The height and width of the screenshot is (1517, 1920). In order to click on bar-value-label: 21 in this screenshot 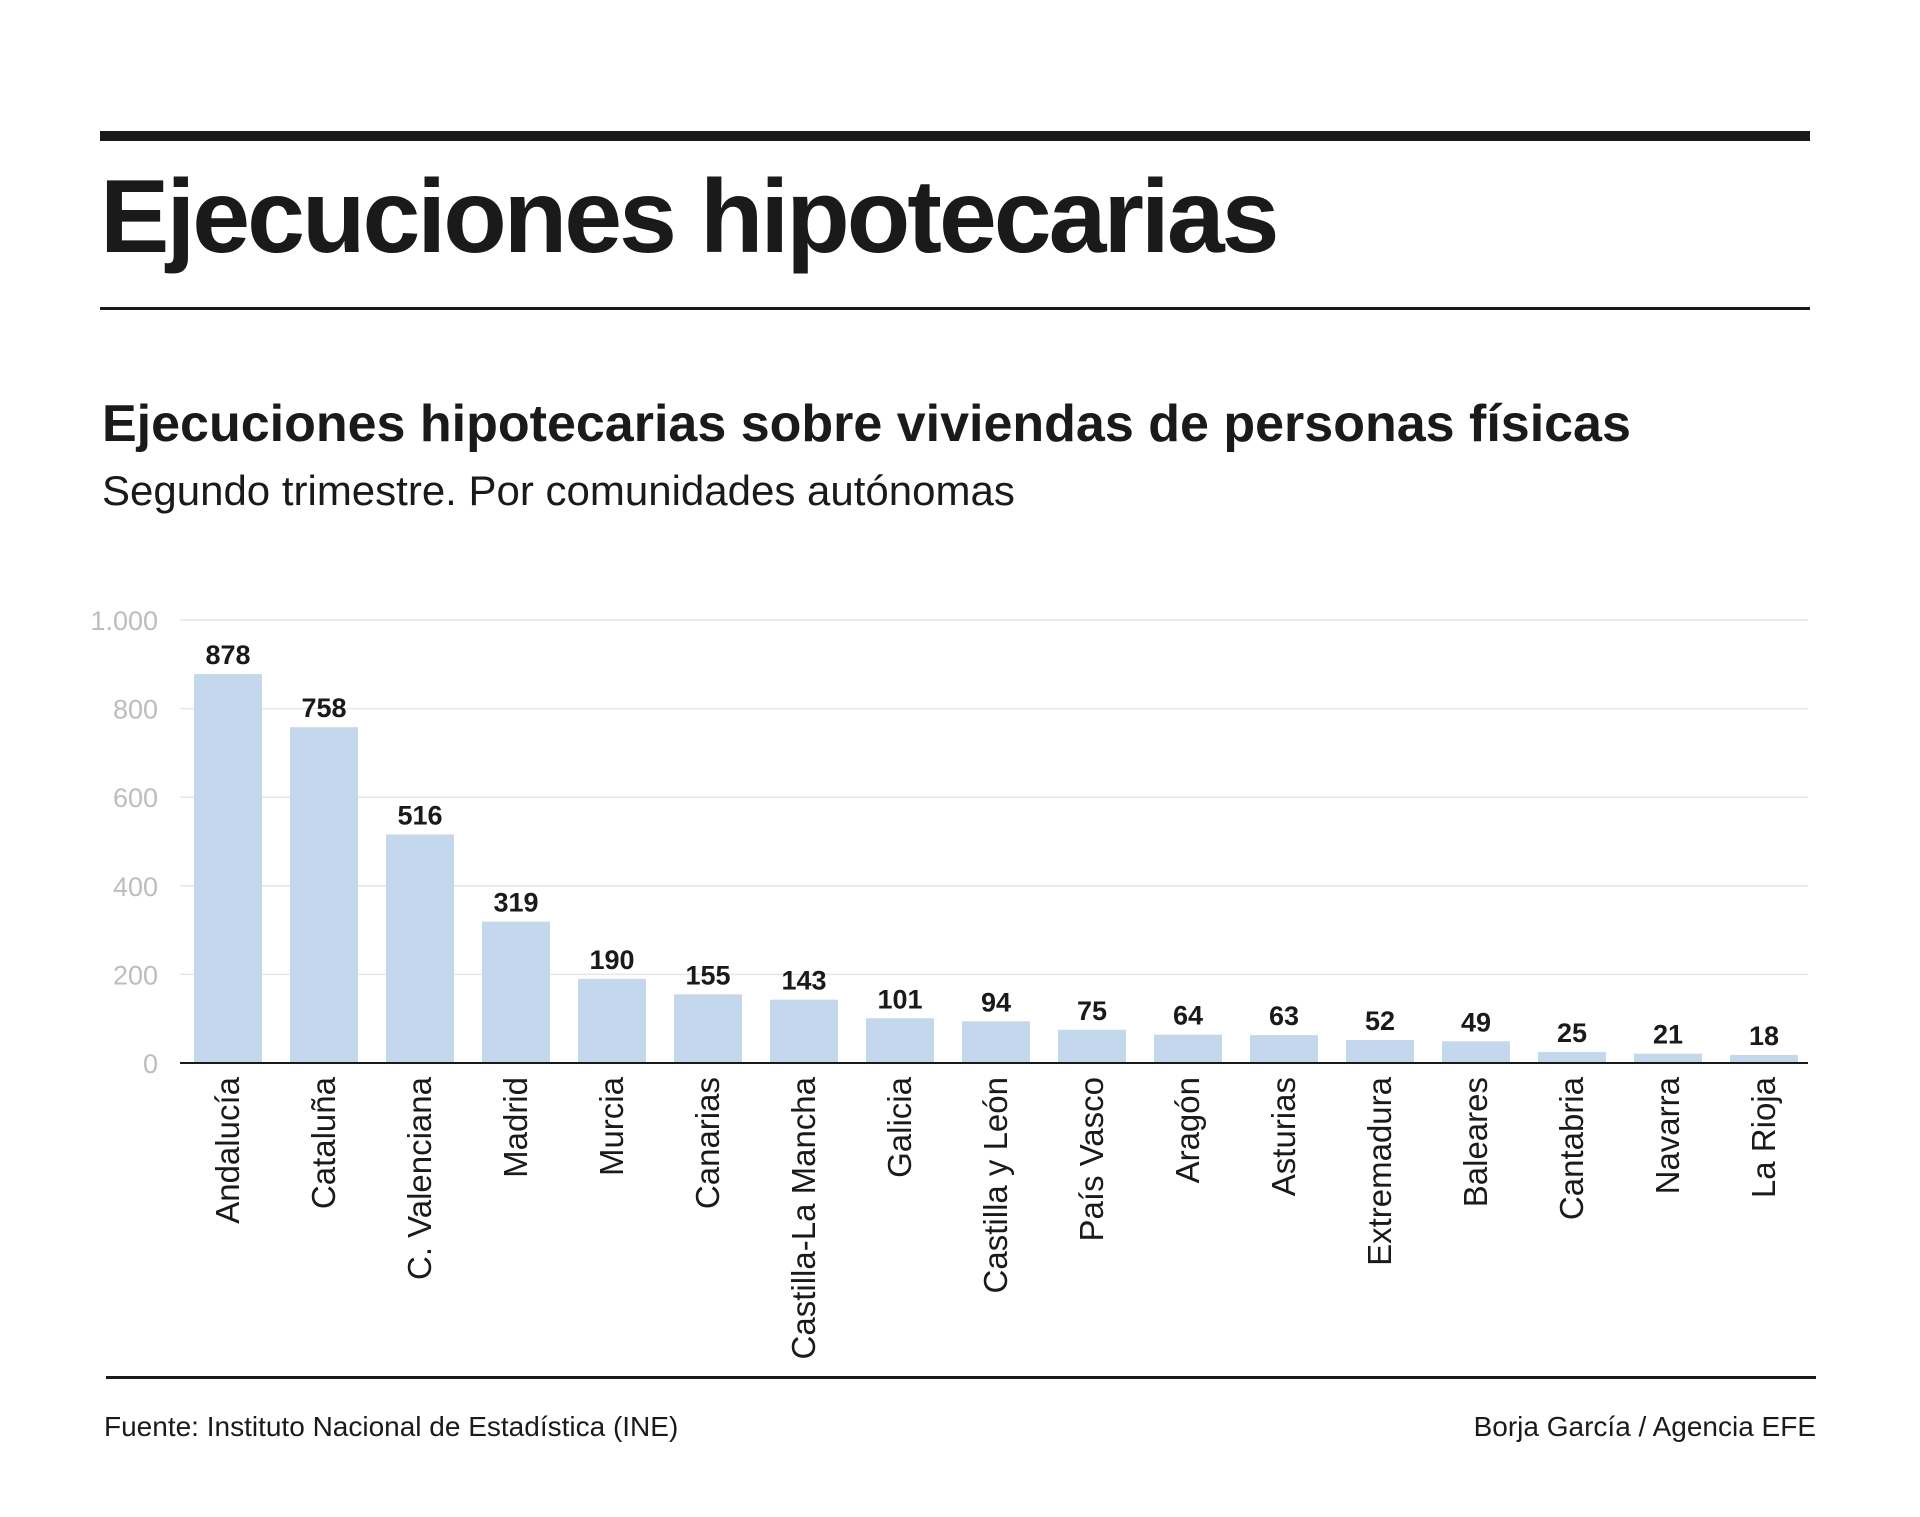, I will do `click(1668, 1035)`.